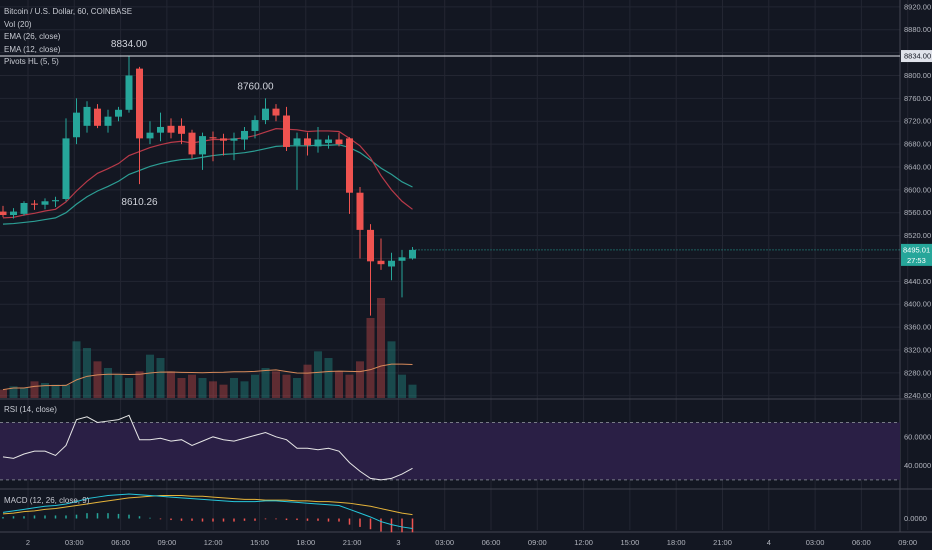  I want to click on macd-pane-label: MACD (12, 26, close, 9), so click(47, 500).